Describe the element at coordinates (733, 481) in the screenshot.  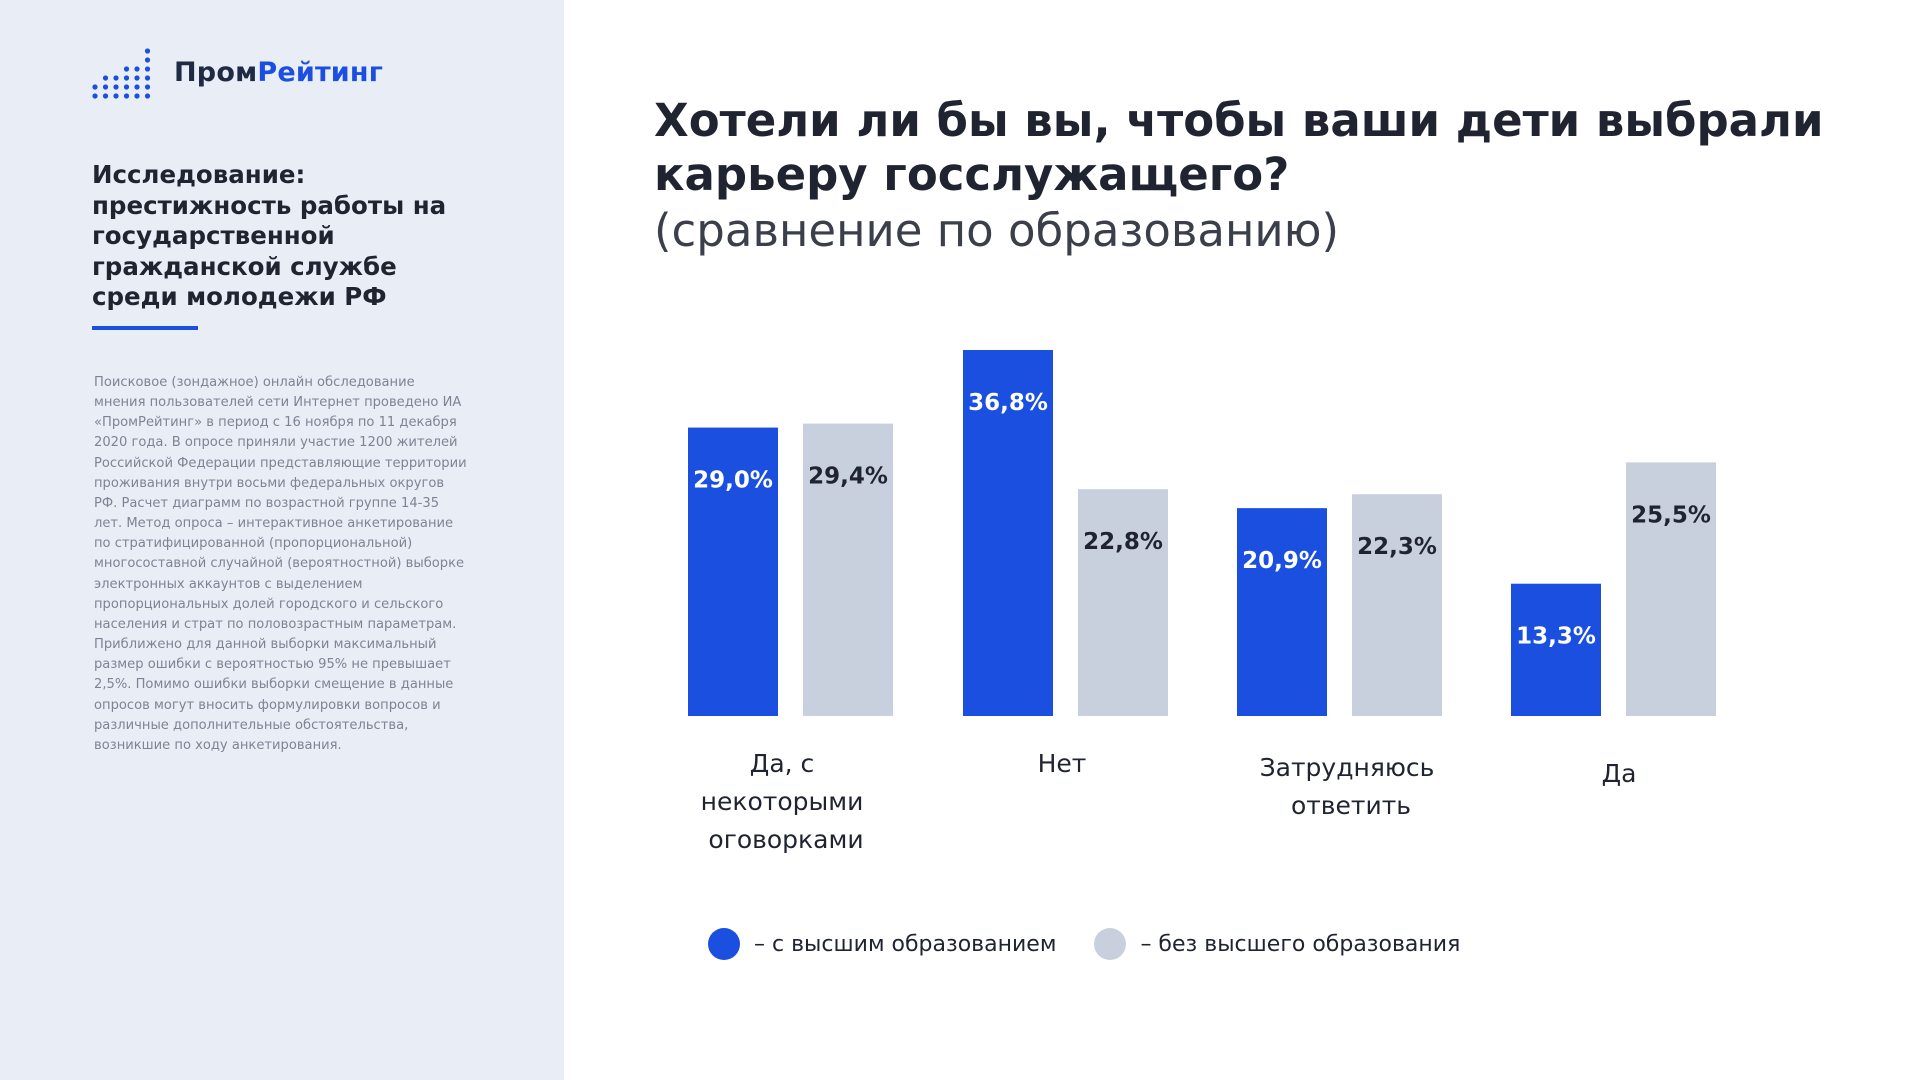
I see `data-label: 29,0%` at that location.